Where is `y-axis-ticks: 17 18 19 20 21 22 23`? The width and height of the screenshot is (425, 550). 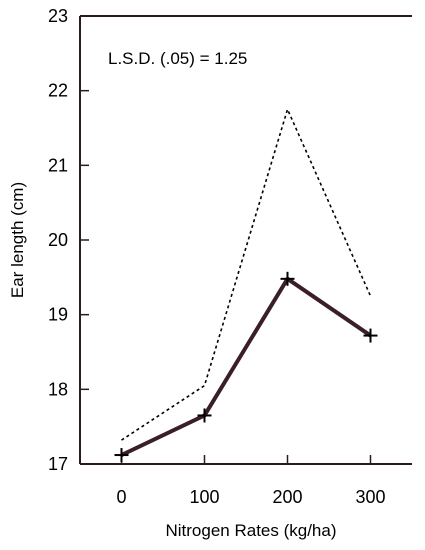
y-axis-ticks: 17 18 19 20 21 22 23 is located at coordinates (68, 240).